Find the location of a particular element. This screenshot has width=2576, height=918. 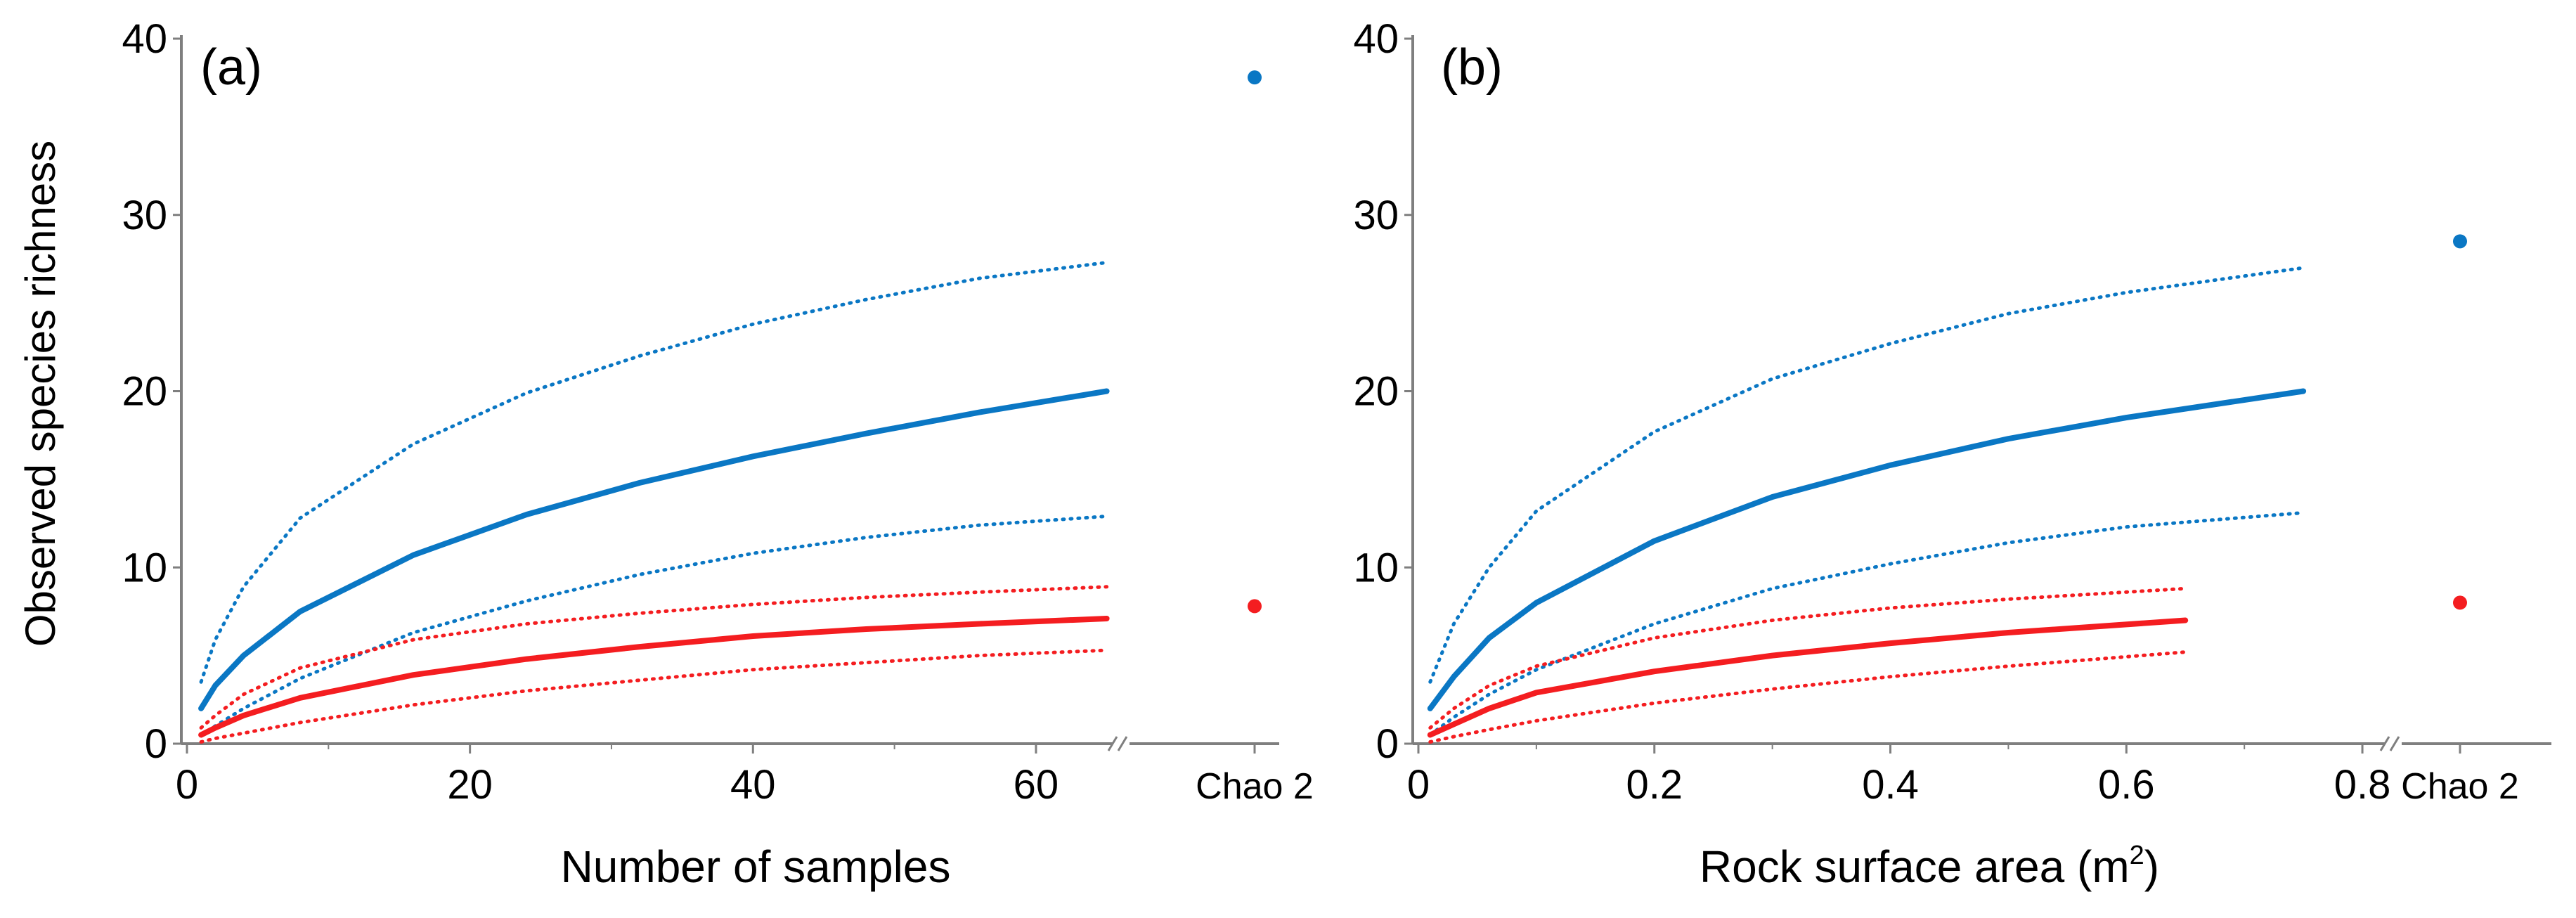

x-axis-title-suffix: ) is located at coordinates (2151, 866).